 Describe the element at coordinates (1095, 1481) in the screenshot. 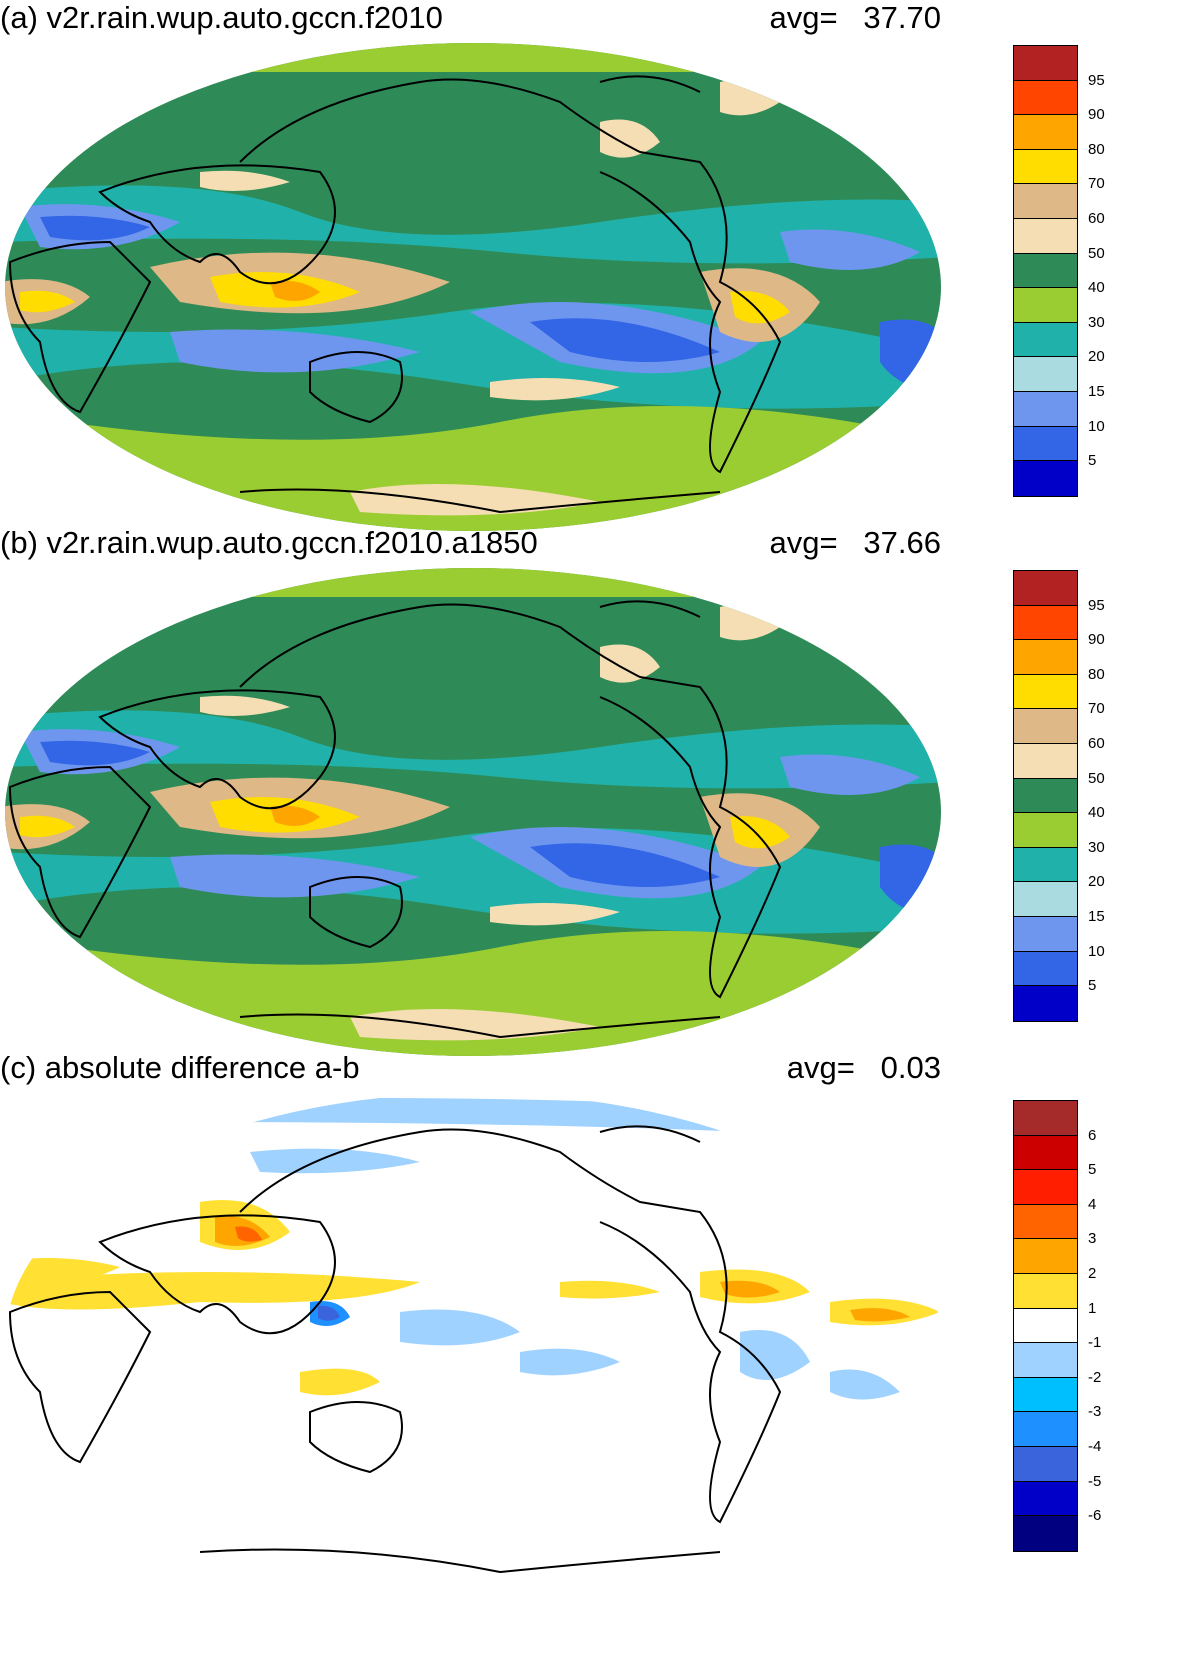

I see `colorbar-label: -5` at that location.